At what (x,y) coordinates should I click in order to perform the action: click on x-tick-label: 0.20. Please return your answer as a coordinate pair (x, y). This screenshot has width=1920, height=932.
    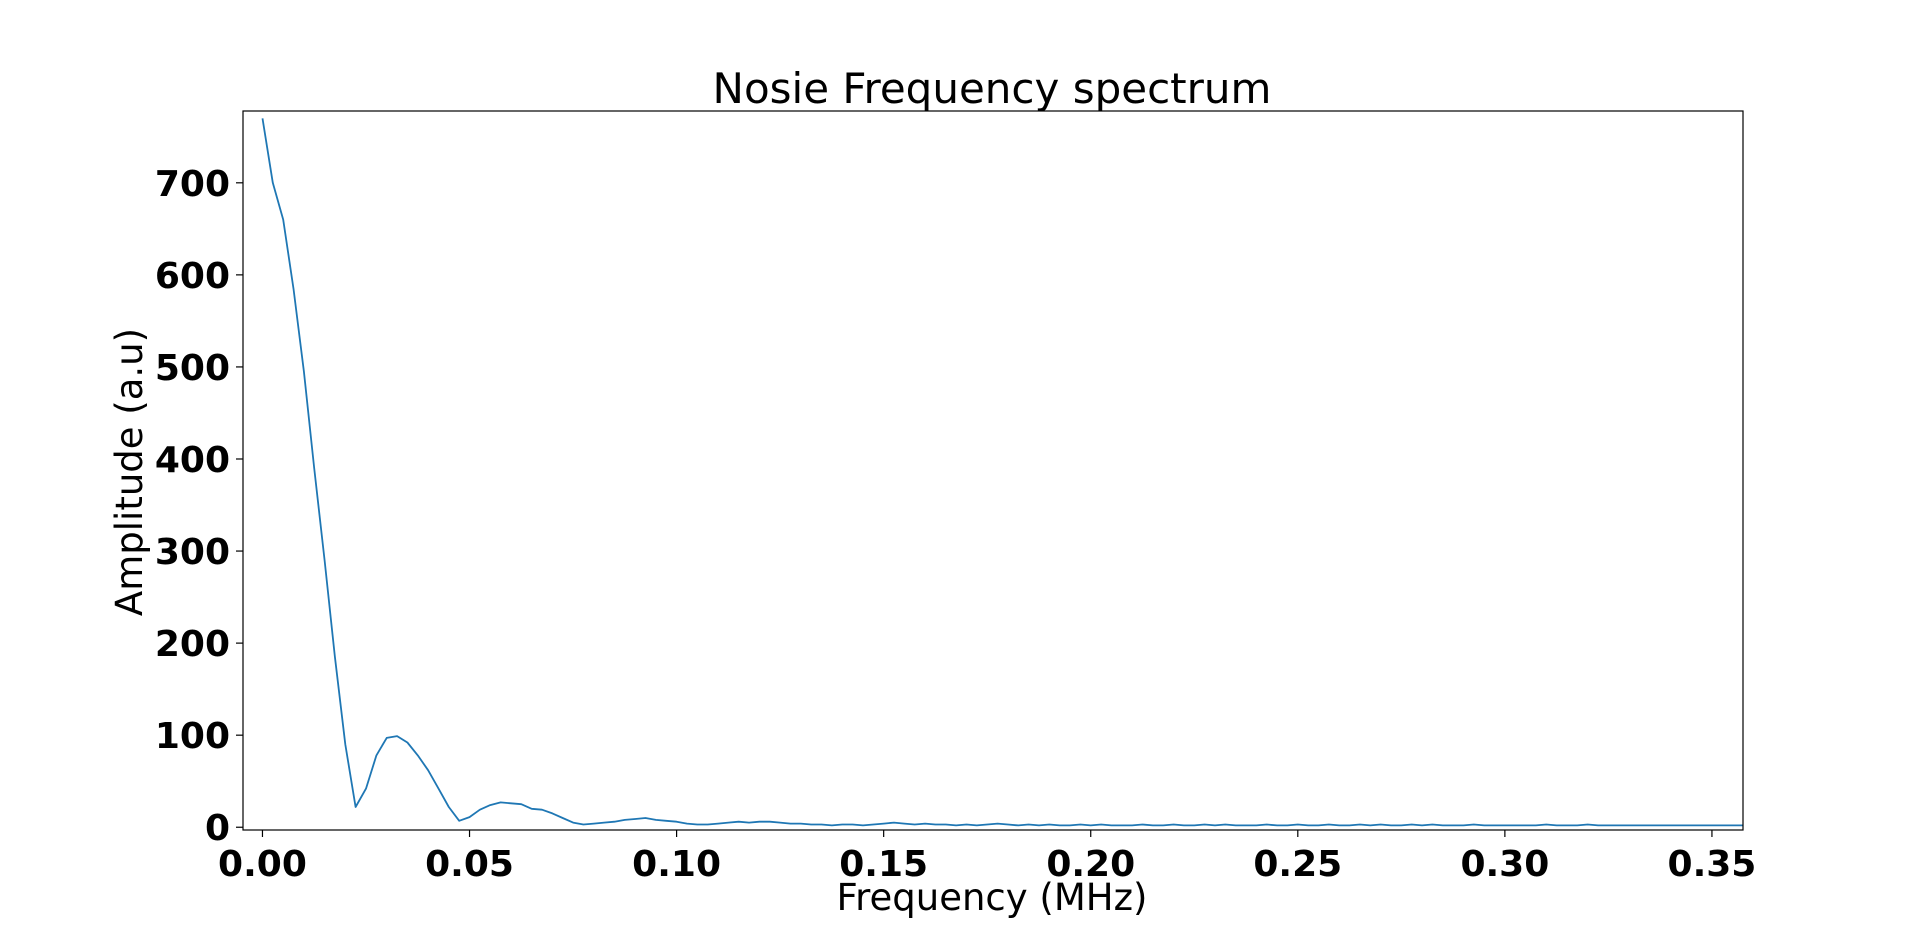
    Looking at the image, I should click on (1090, 864).